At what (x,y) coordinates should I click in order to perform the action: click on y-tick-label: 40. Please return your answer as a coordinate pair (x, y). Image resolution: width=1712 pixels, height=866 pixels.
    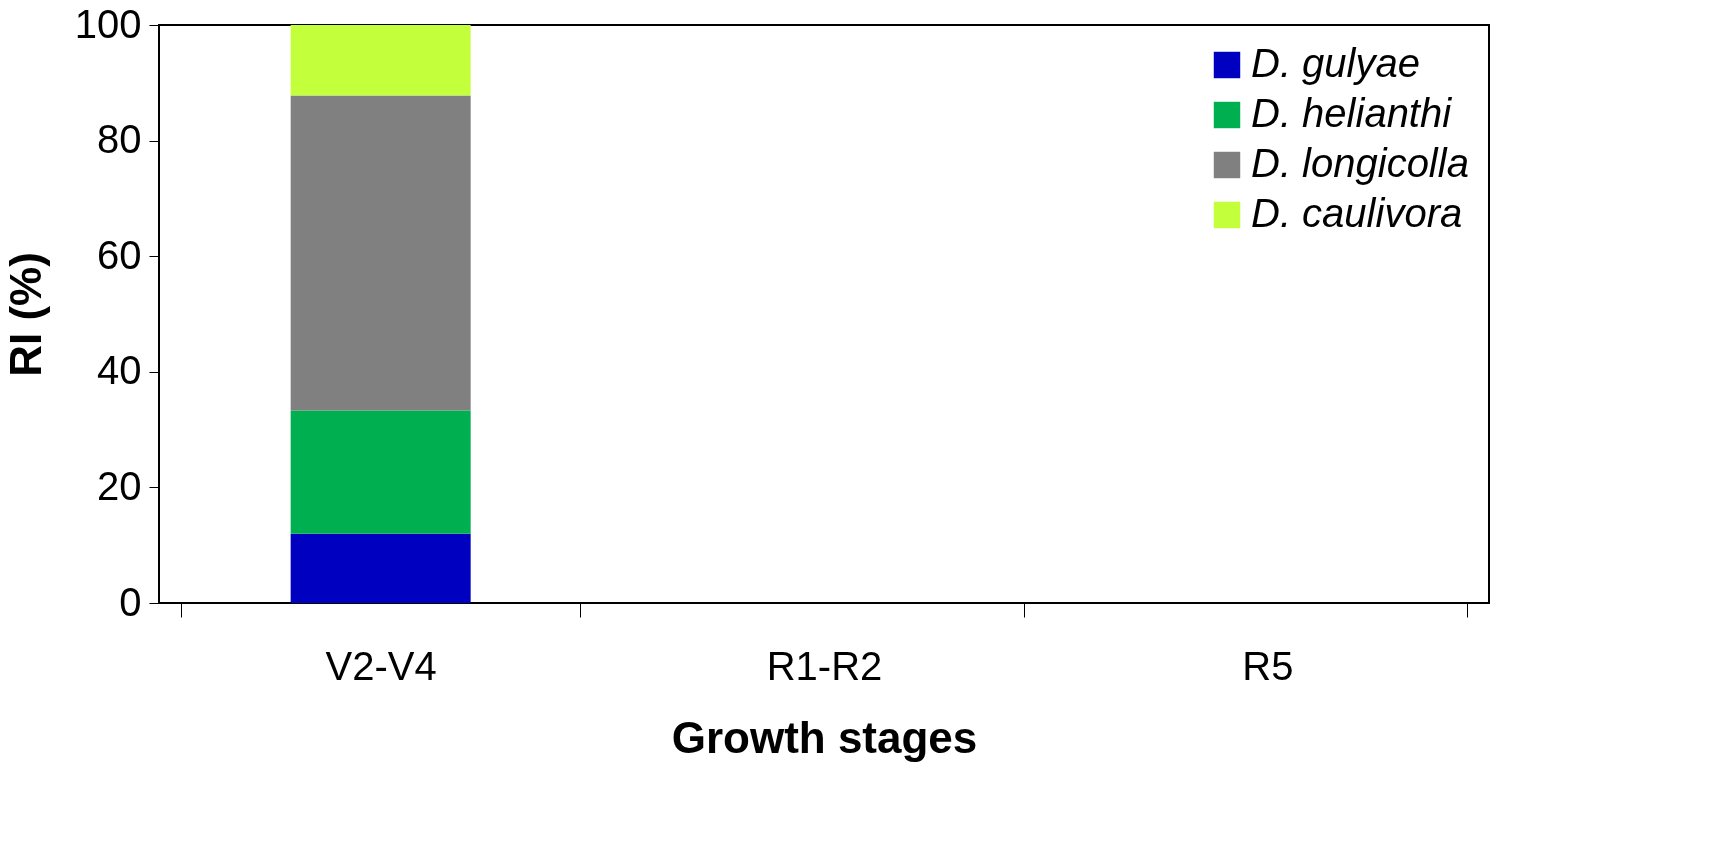
    Looking at the image, I should click on (119, 370).